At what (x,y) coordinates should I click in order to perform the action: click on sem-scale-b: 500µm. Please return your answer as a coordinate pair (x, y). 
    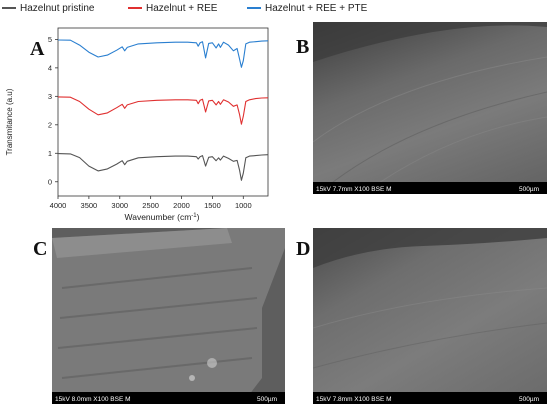
    Looking at the image, I should click on (528, 189).